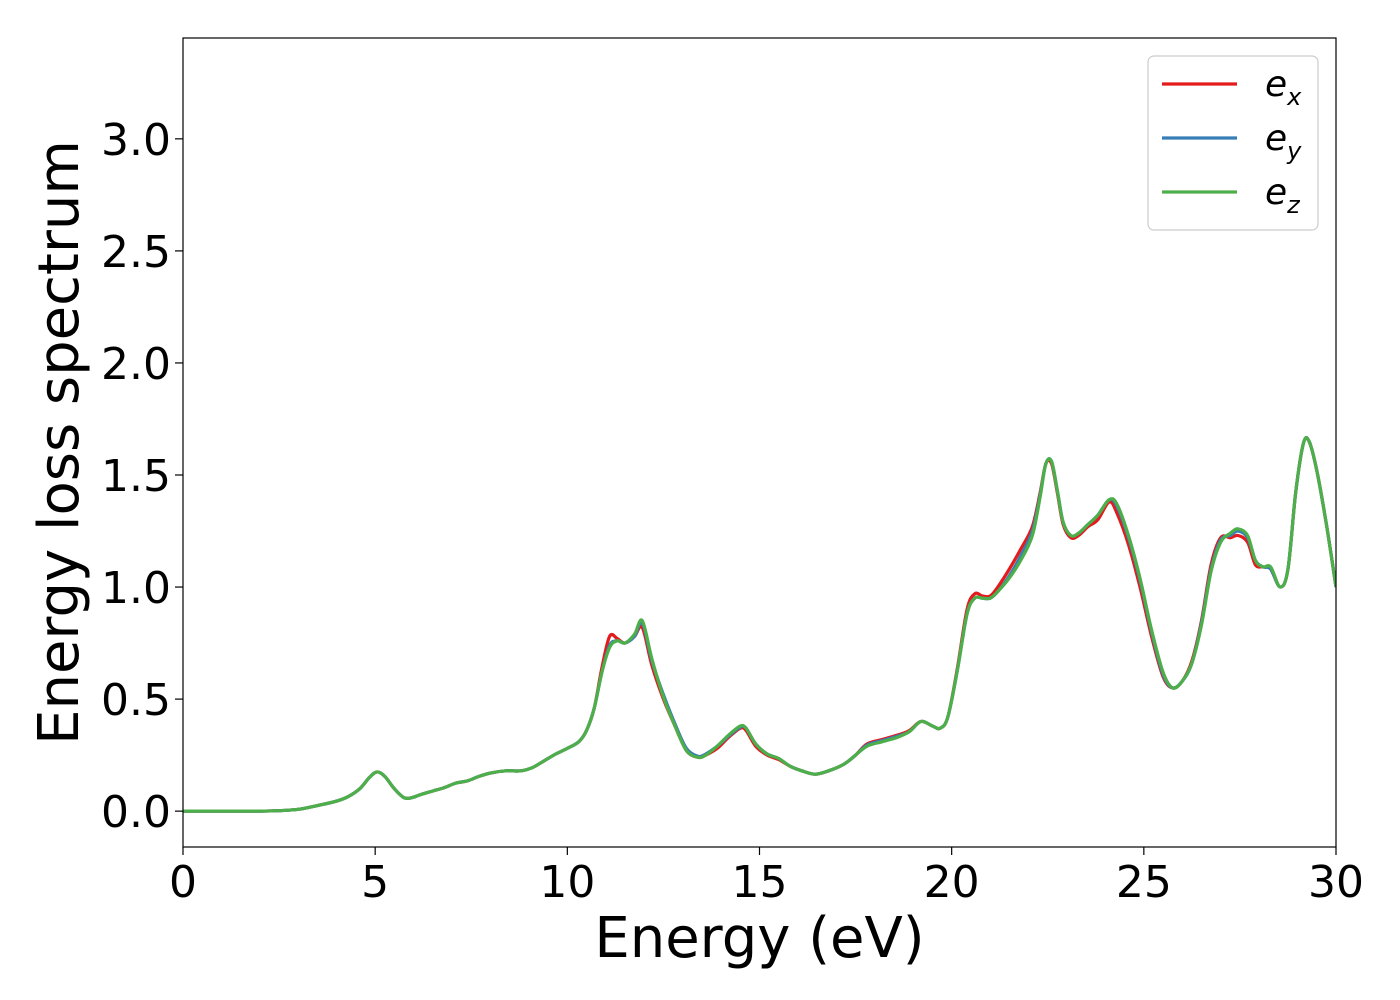 The image size is (1400, 1000). What do you see at coordinates (136, 588) in the screenshot?
I see `y-tick-label: 1.0` at bounding box center [136, 588].